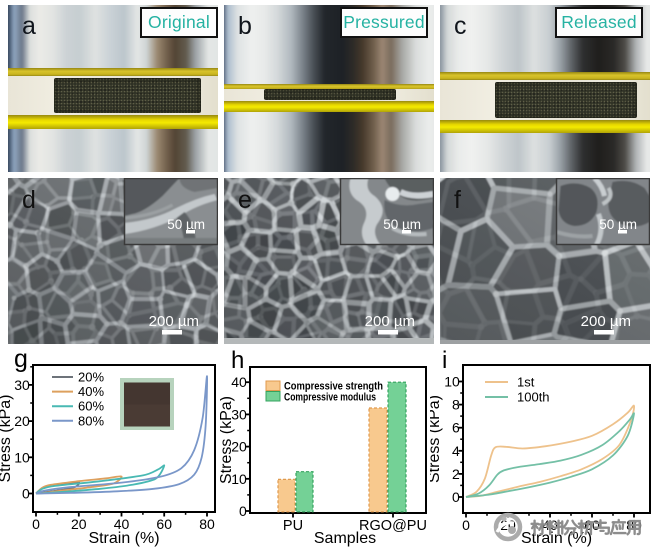 This screenshot has height=556, width=660. I want to click on svg-text: 40%, so click(91, 391).